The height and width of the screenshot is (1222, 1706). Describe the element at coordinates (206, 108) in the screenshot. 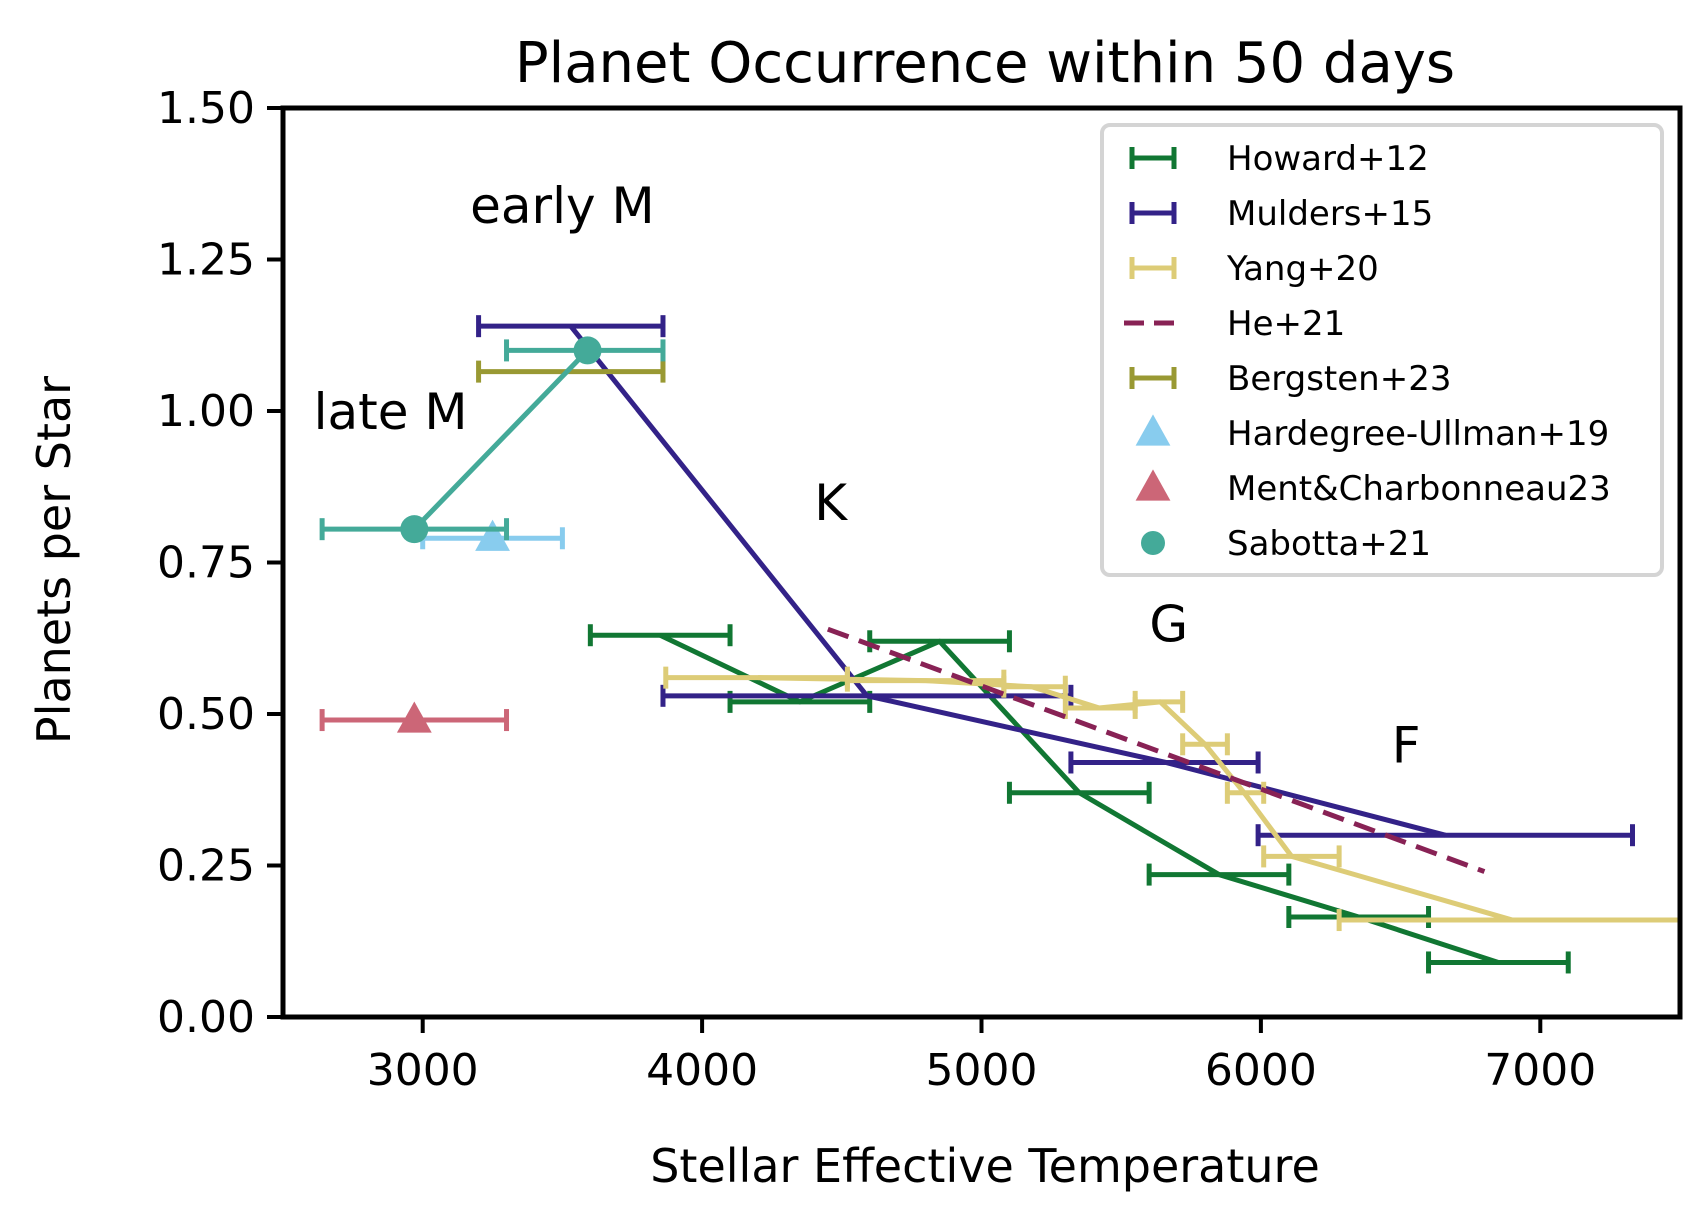

I see `y-tick-label-1.50: 1.50` at that location.